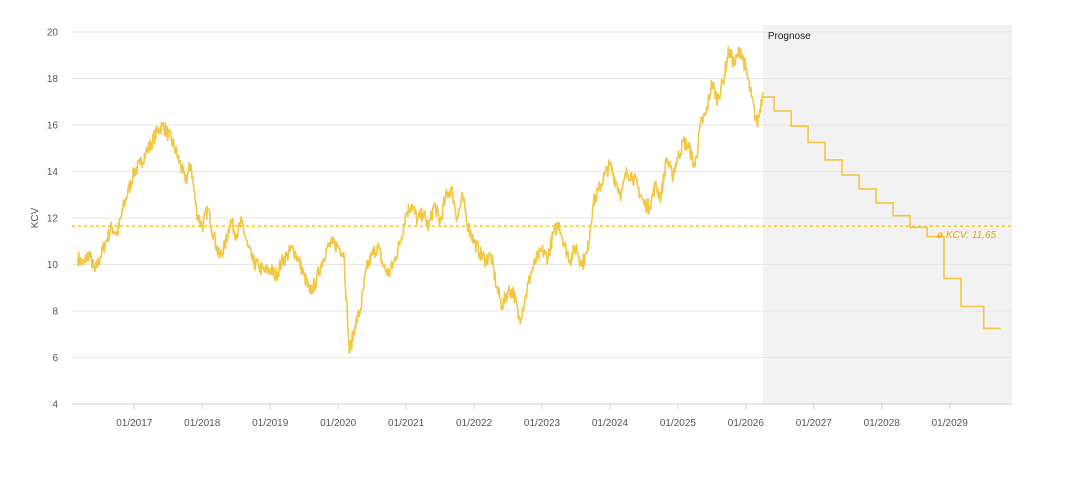 The image size is (1080, 485). Describe the element at coordinates (270, 423) in the screenshot. I see `x-tick-label: 01/2019` at that location.